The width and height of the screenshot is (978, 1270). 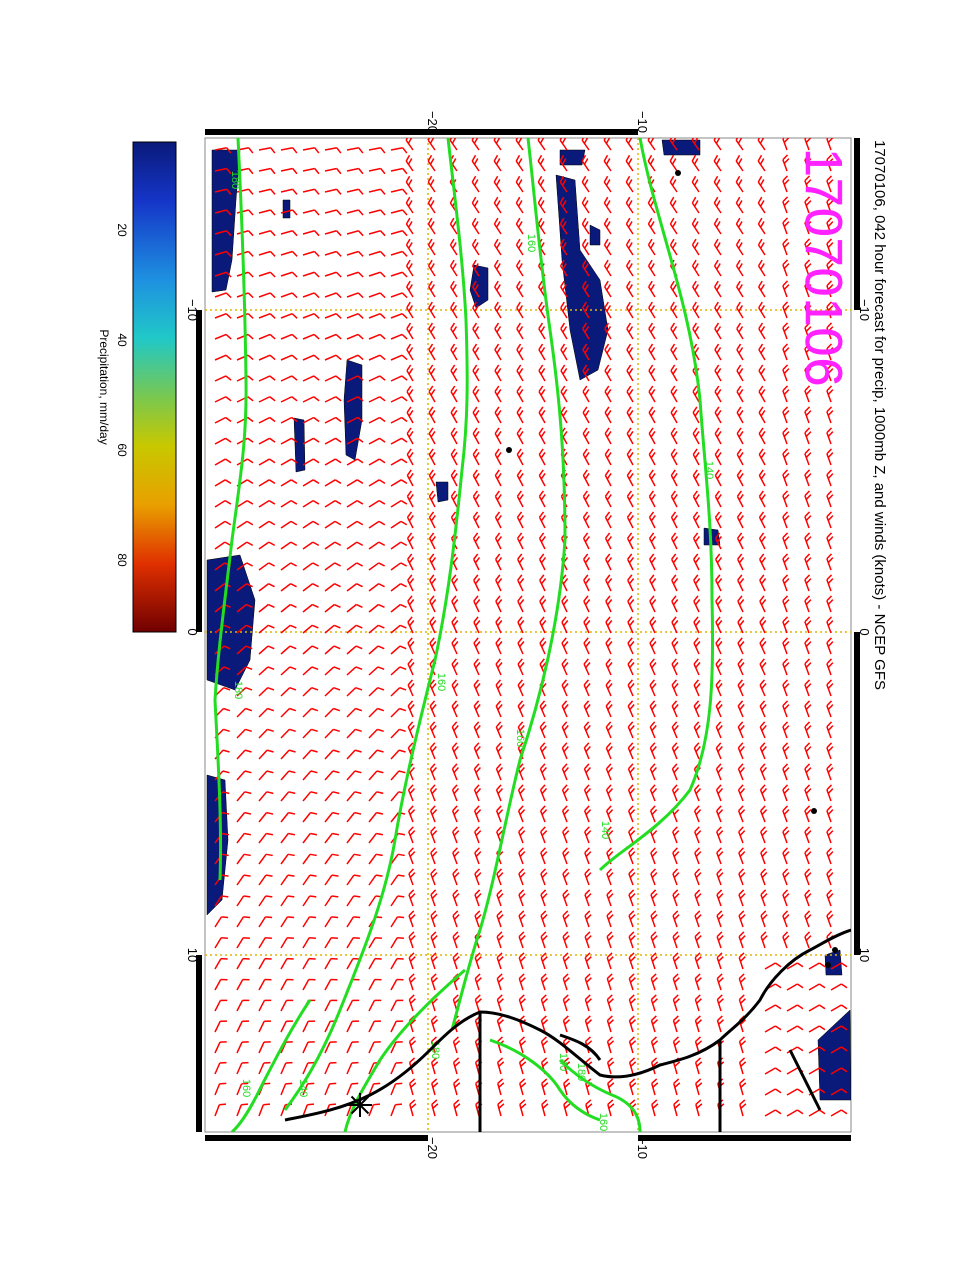 I want to click on colorbar-tick-label: 40, so click(x=122, y=340).